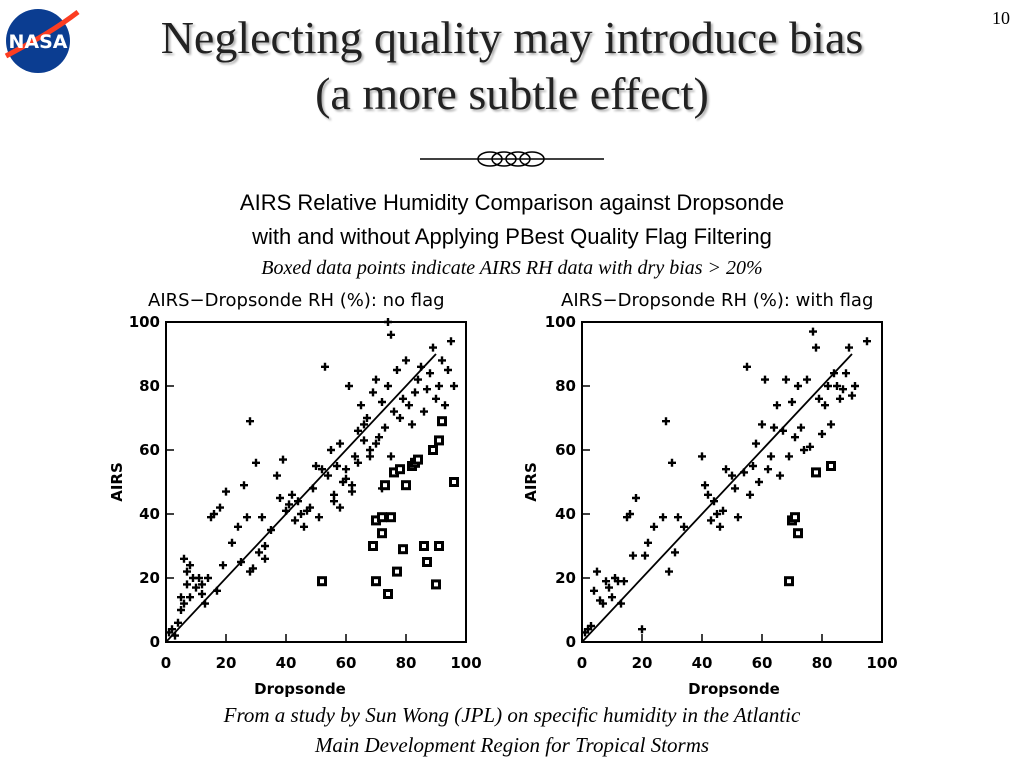  I want to click on nasa-logo: NASA, so click(42, 41).